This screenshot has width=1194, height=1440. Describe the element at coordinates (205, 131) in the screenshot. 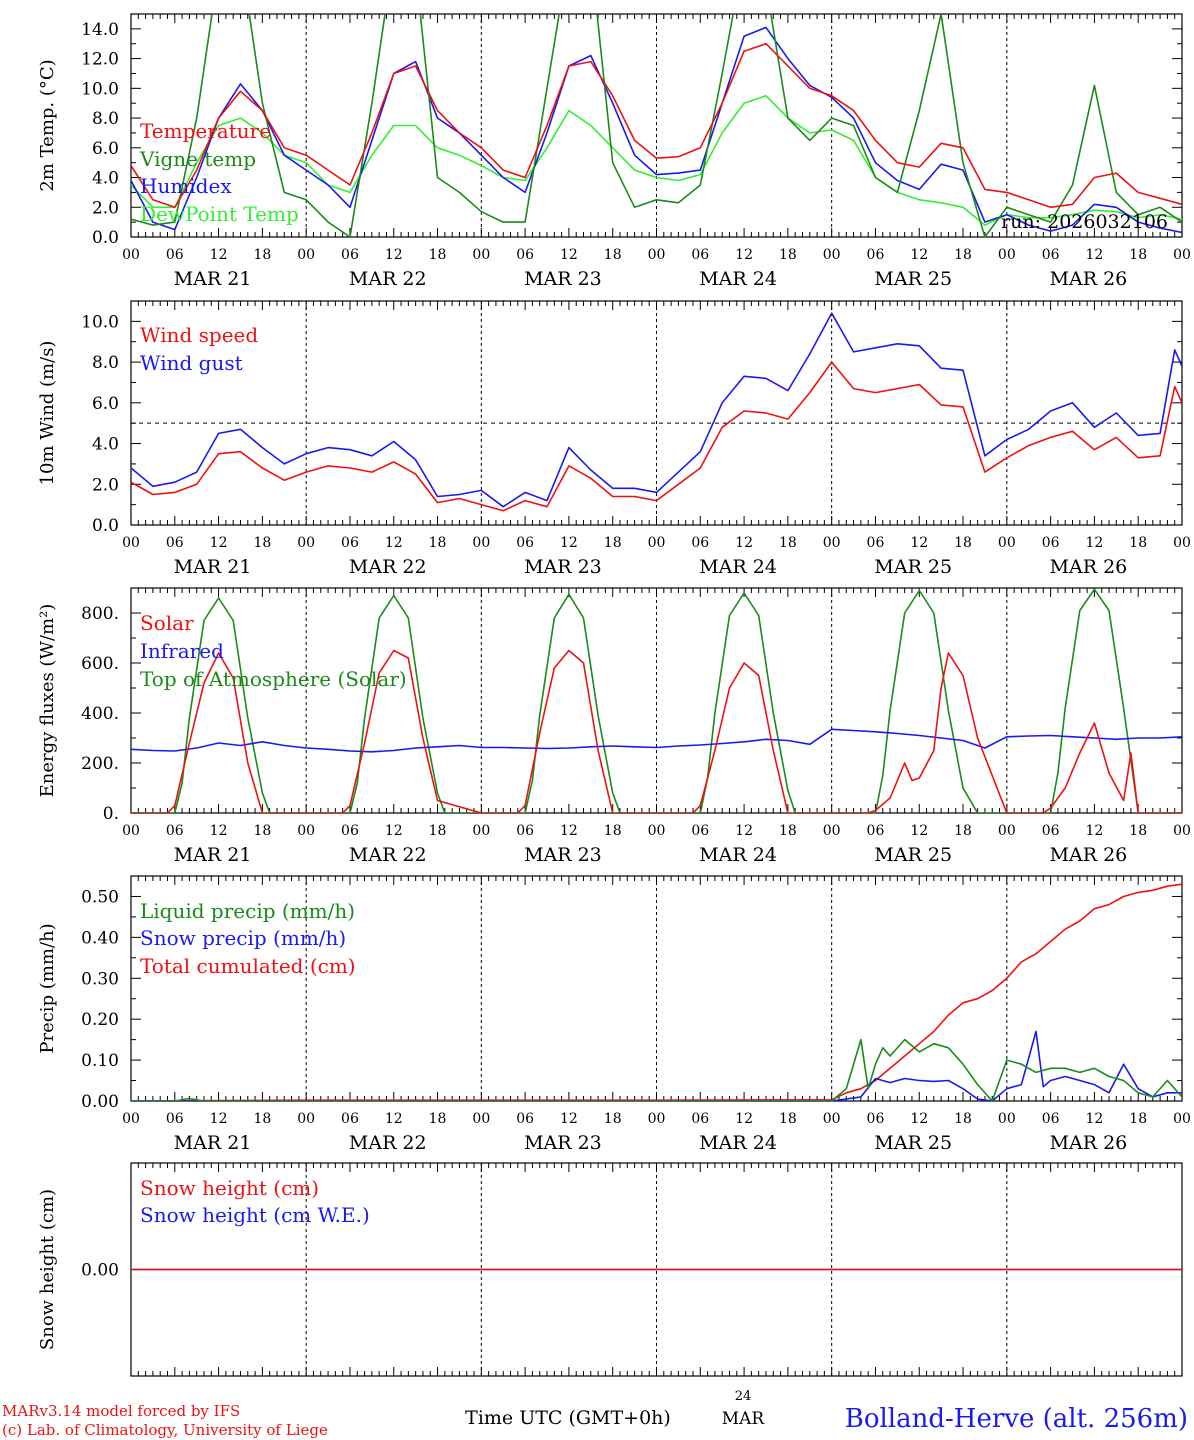

I see `legend-temperature: Temperature` at that location.